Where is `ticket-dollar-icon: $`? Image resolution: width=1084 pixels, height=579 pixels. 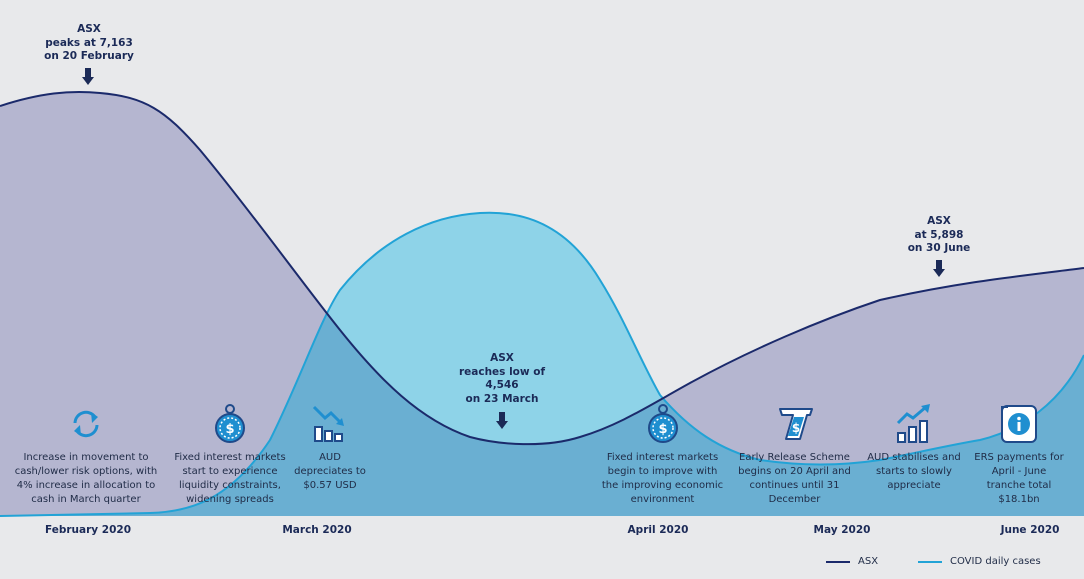
ticket-dollar-icon: $ is located at coordinates (795, 424).